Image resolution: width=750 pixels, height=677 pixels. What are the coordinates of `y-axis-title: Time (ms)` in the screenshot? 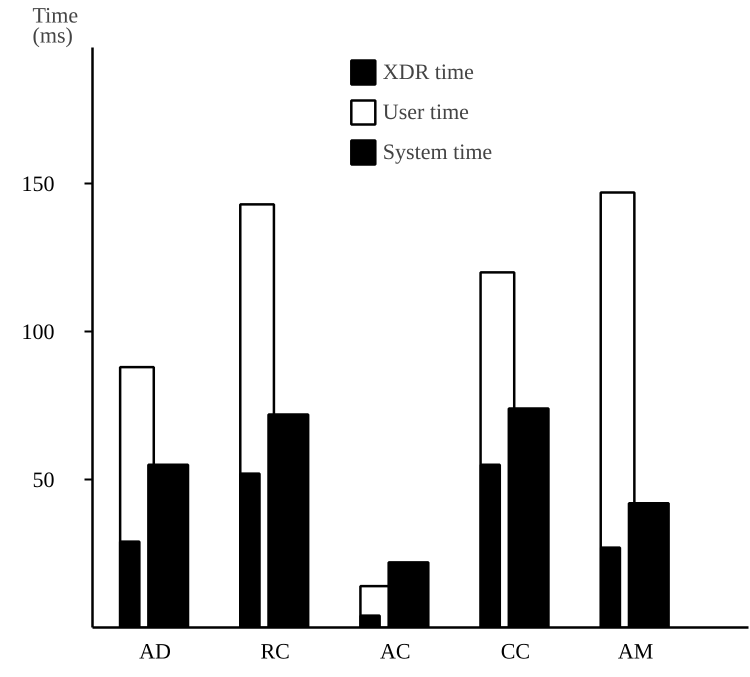 It's located at (55, 25).